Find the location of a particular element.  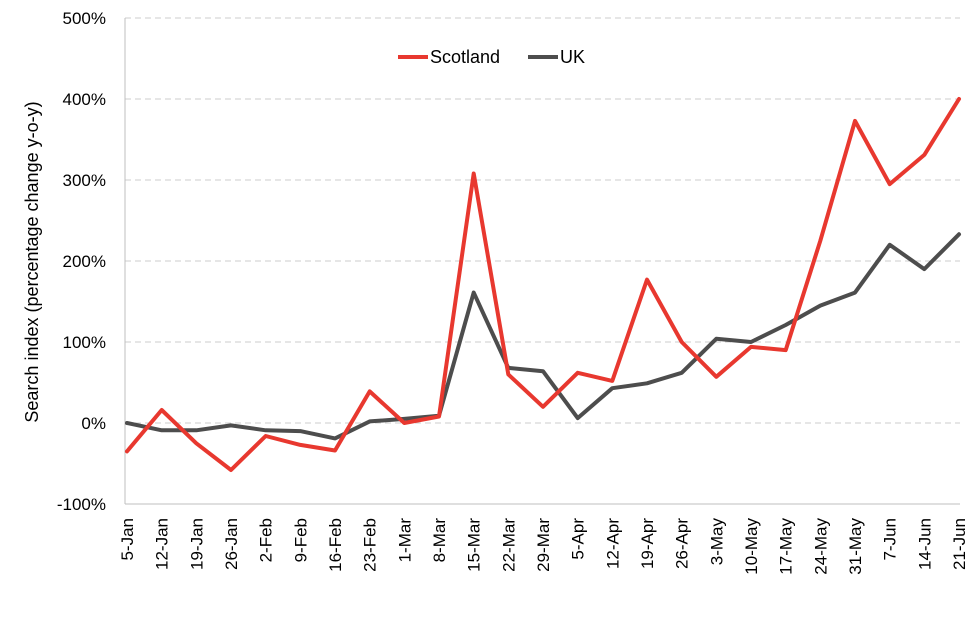

legend-label-scotland: Scotland is located at coordinates (465, 57).